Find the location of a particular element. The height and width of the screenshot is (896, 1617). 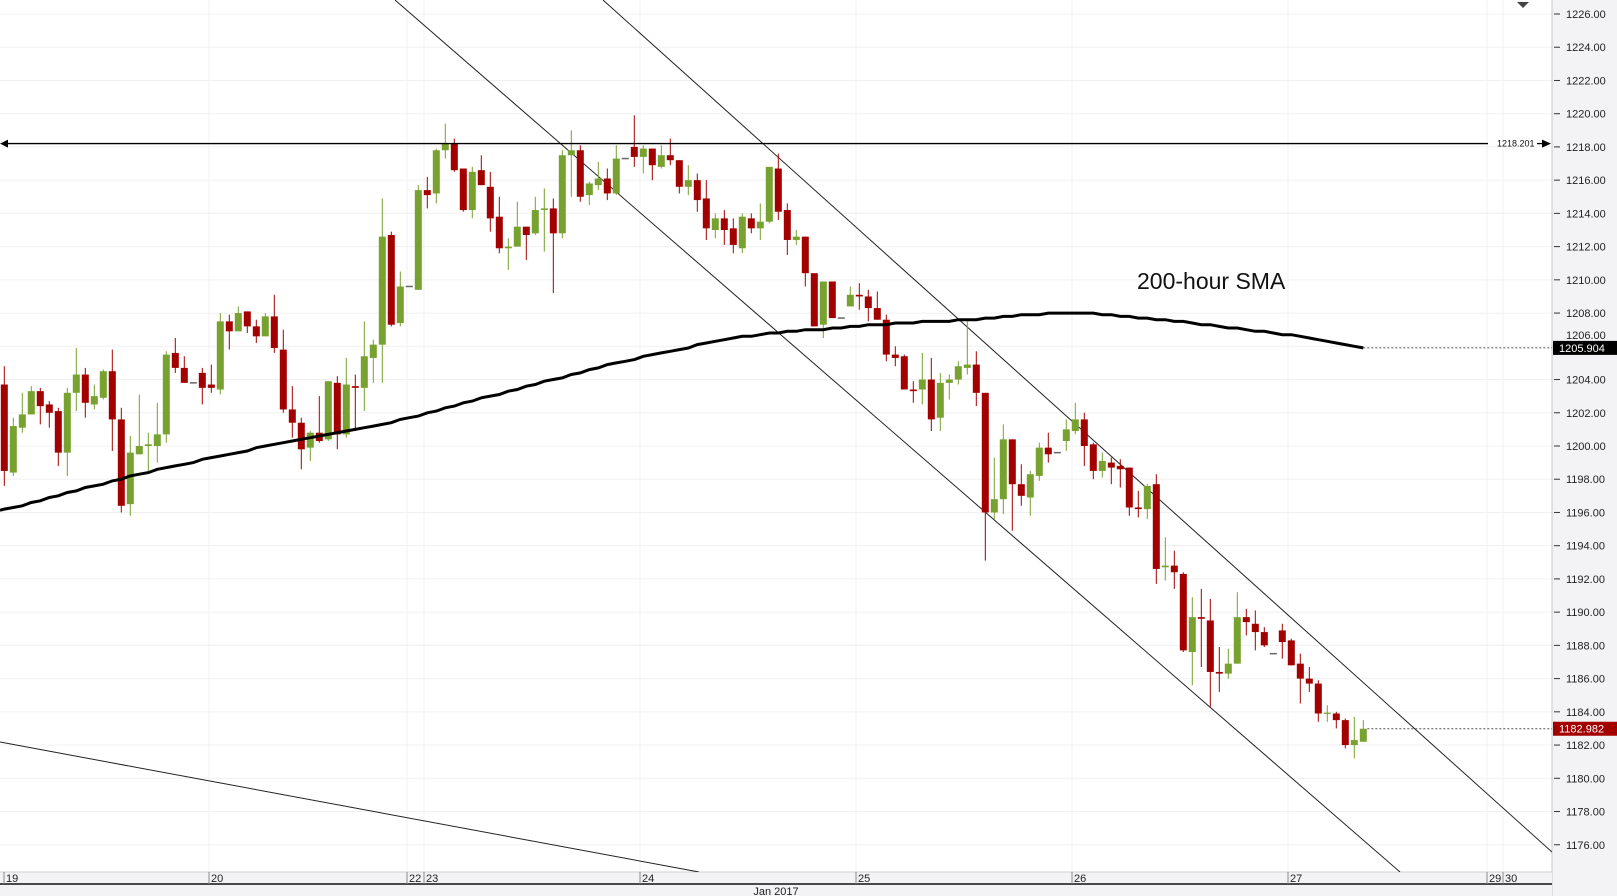

price-axis is located at coordinates (1584, 448).